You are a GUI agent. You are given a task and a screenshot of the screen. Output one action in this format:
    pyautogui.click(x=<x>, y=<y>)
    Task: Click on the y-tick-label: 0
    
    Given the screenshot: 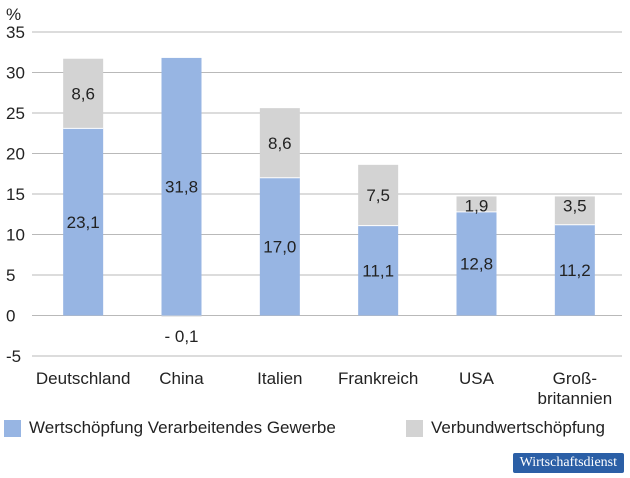 What is the action you would take?
    pyautogui.click(x=10, y=316)
    